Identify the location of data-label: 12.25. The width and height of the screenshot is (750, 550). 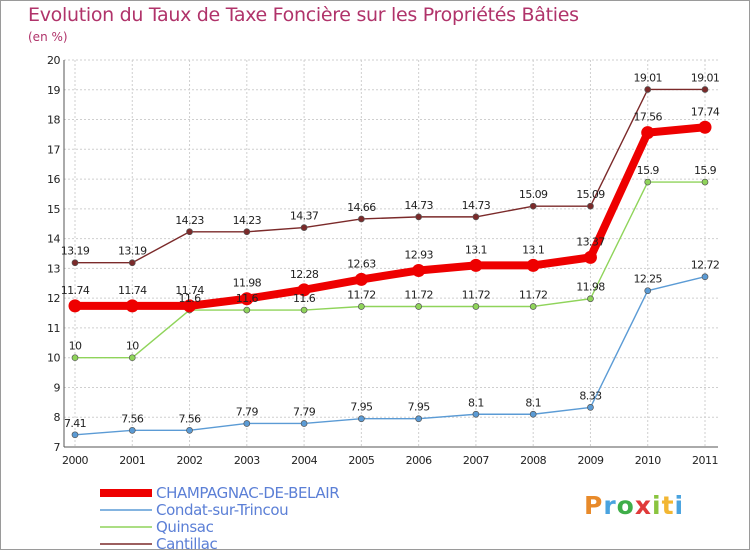
(647, 279).